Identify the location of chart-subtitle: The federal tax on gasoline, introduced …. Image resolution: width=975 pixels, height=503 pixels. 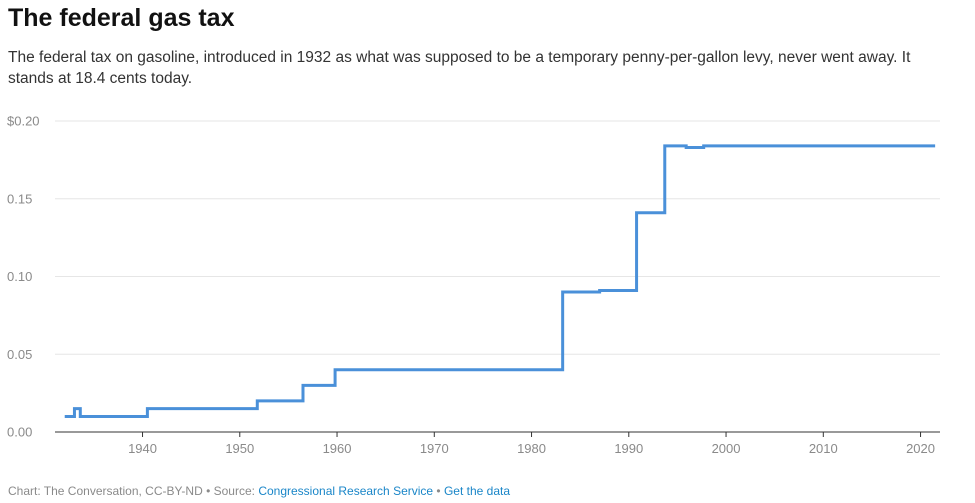
(459, 68).